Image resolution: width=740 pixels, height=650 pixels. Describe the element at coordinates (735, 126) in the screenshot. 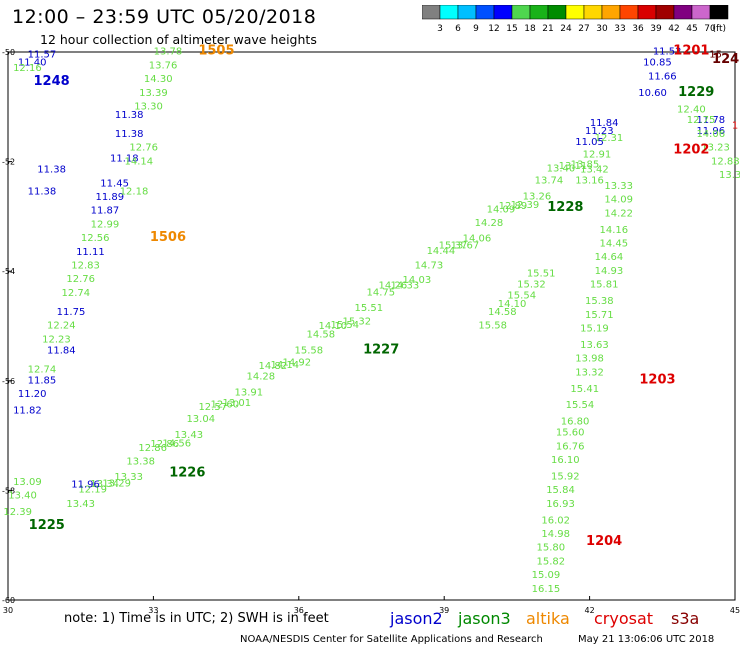

I see `cryosat-value: 1` at that location.